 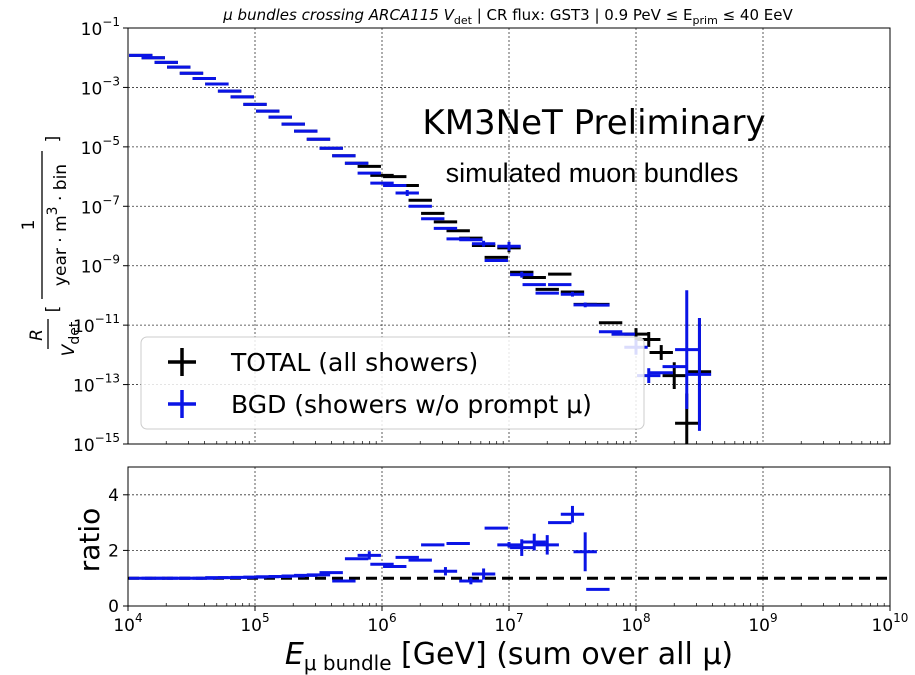 I want to click on annotation-text: simulated muon bundles, so click(x=592, y=173).